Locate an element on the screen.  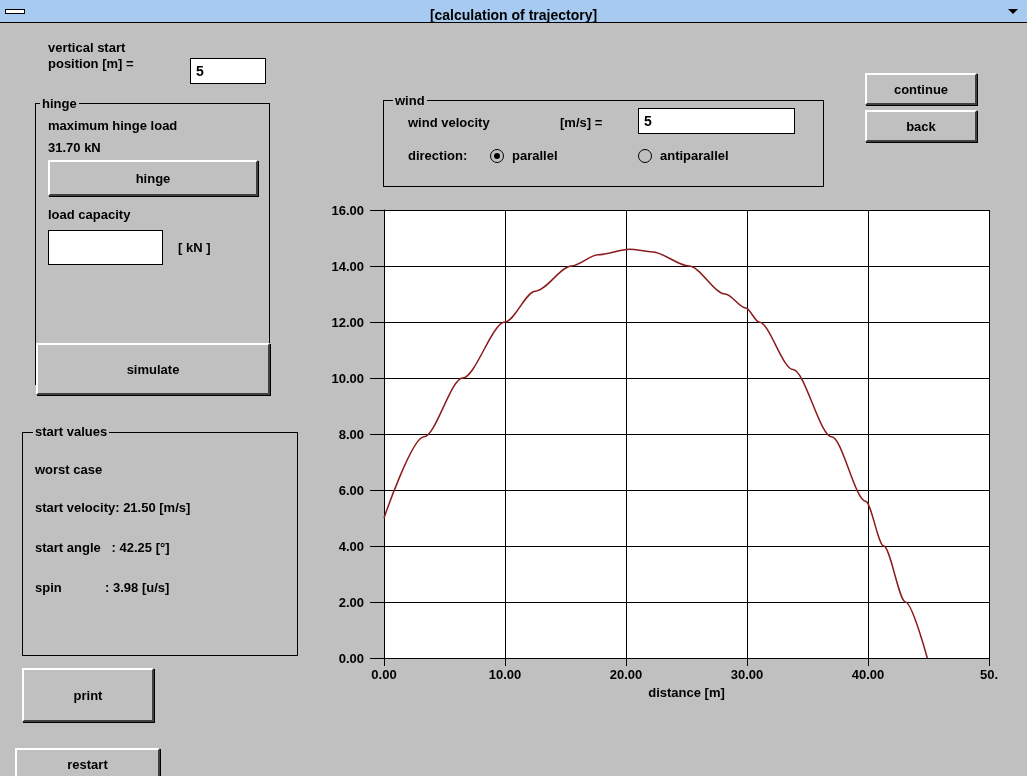
text: simulate is located at coordinates (153, 369).